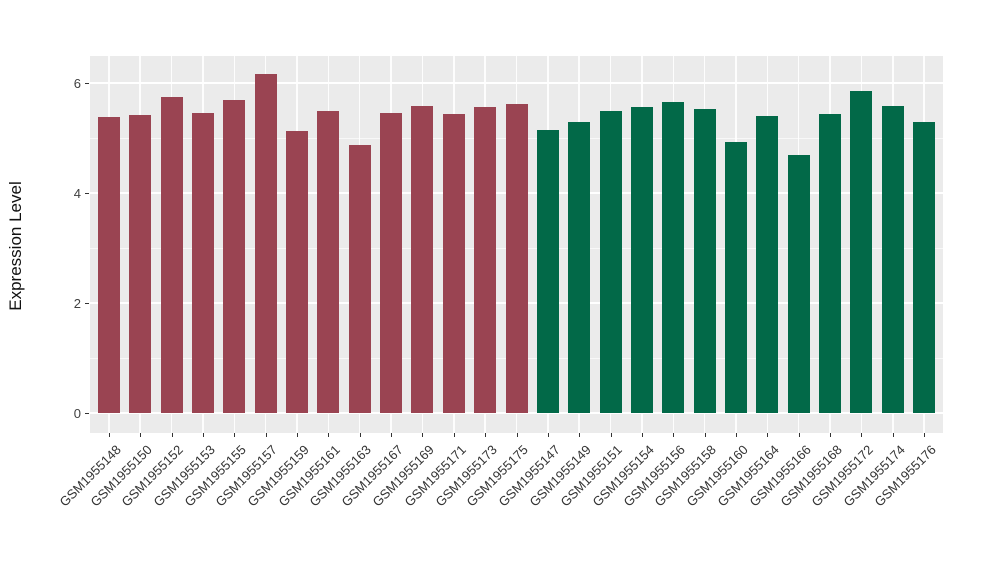  Describe the element at coordinates (516, 258) in the screenshot. I see `bar-GSM1955175` at that location.